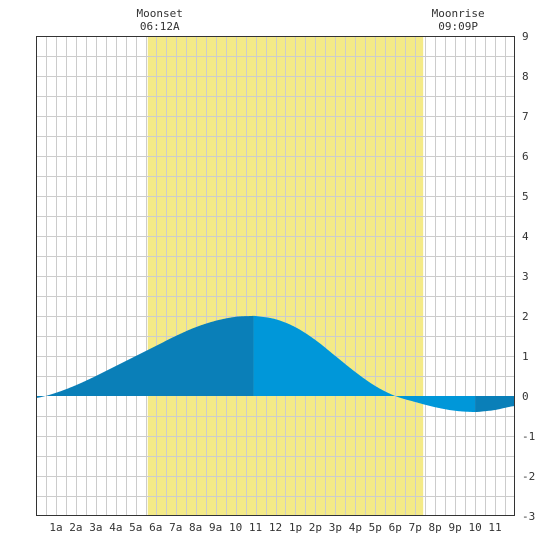  Describe the element at coordinates (525, 196) in the screenshot. I see `y-tick-label: 5` at that location.